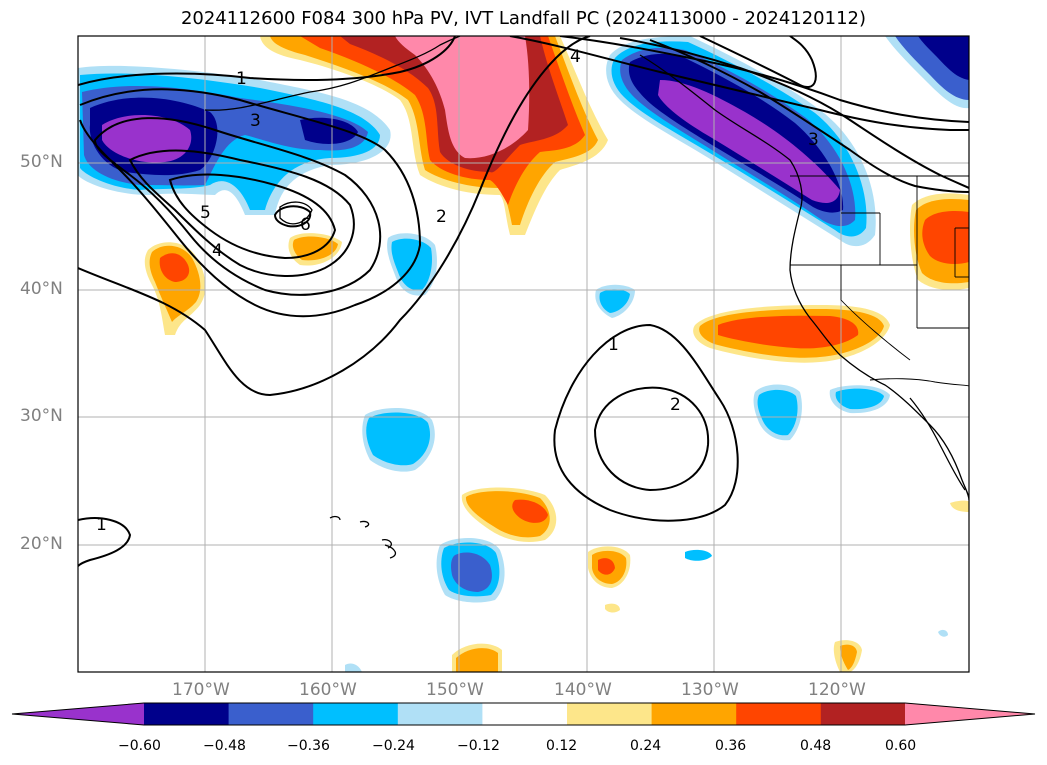 Image resolution: width=1047 pixels, height=765 pixels. What do you see at coordinates (478, 746) in the screenshot?
I see `colorbar-tick-label: −0.12` at bounding box center [478, 746].